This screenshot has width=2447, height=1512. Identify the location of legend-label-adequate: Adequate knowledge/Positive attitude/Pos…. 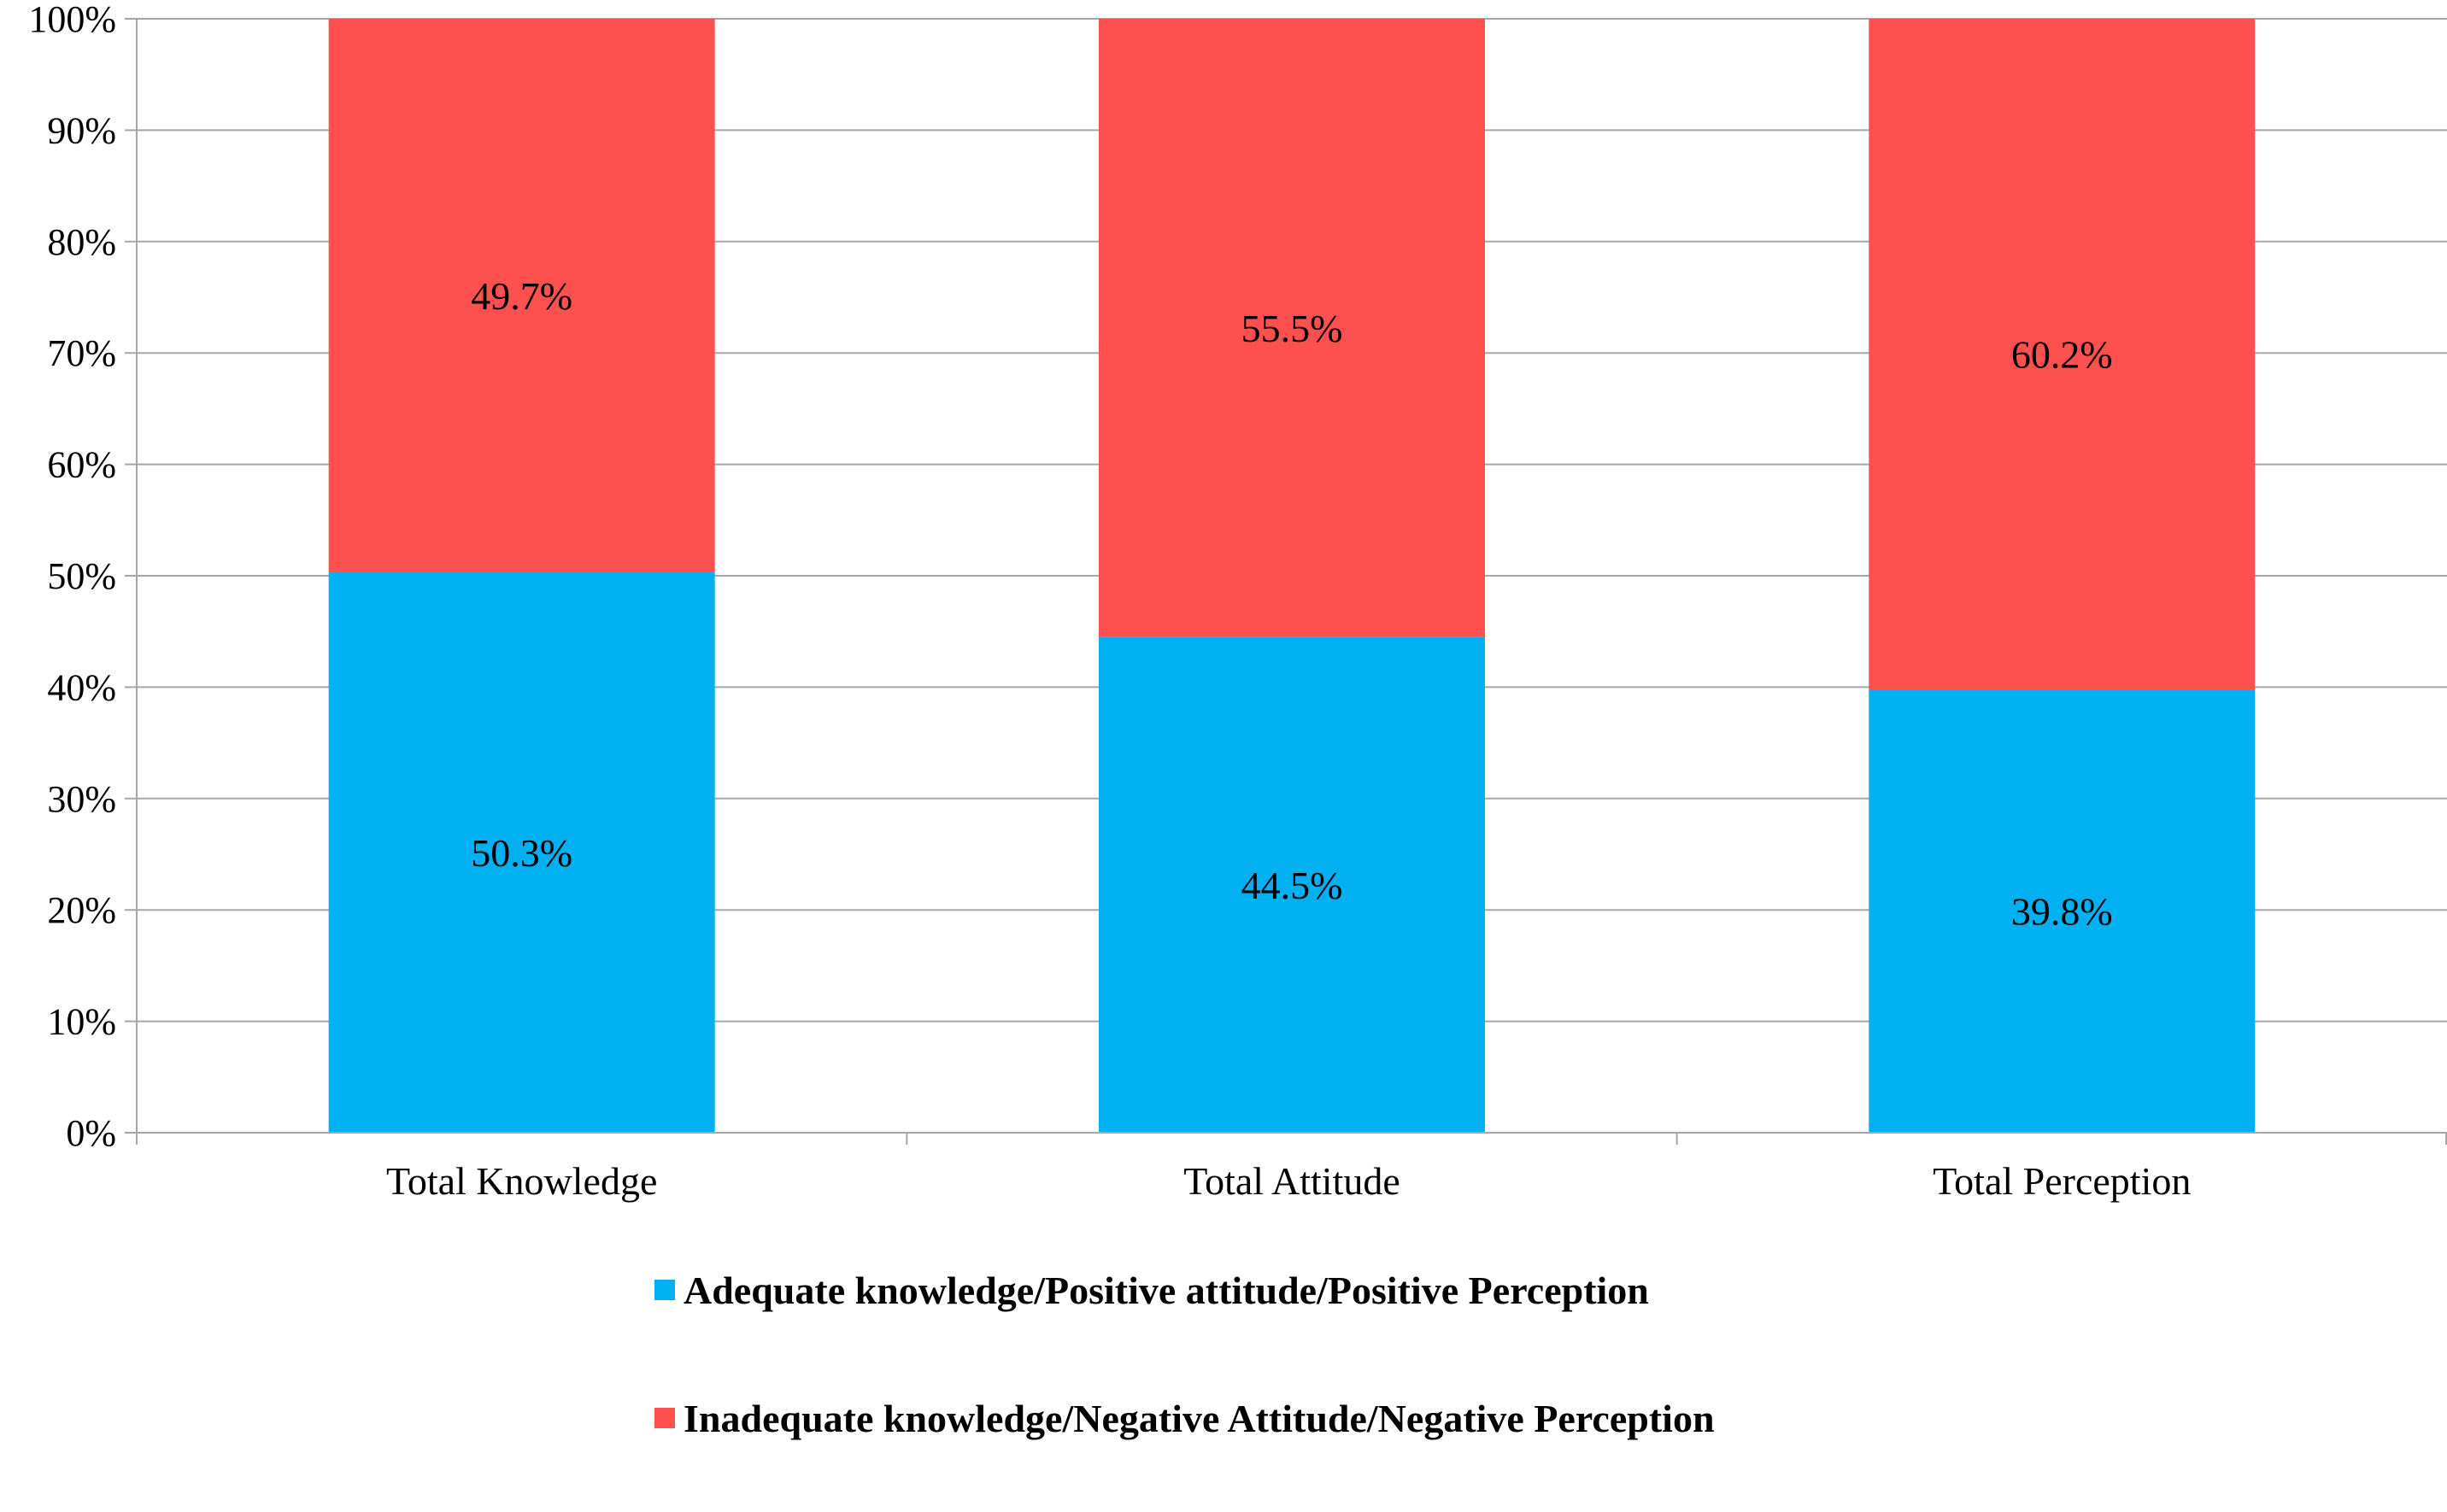
(1167, 1290).